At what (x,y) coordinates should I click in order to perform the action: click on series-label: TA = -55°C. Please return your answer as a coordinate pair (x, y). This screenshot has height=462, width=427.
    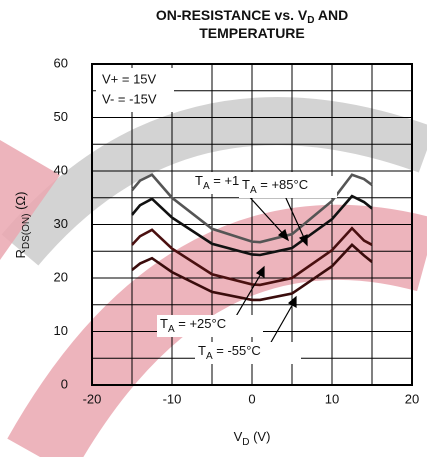
    Looking at the image, I should click on (229, 352).